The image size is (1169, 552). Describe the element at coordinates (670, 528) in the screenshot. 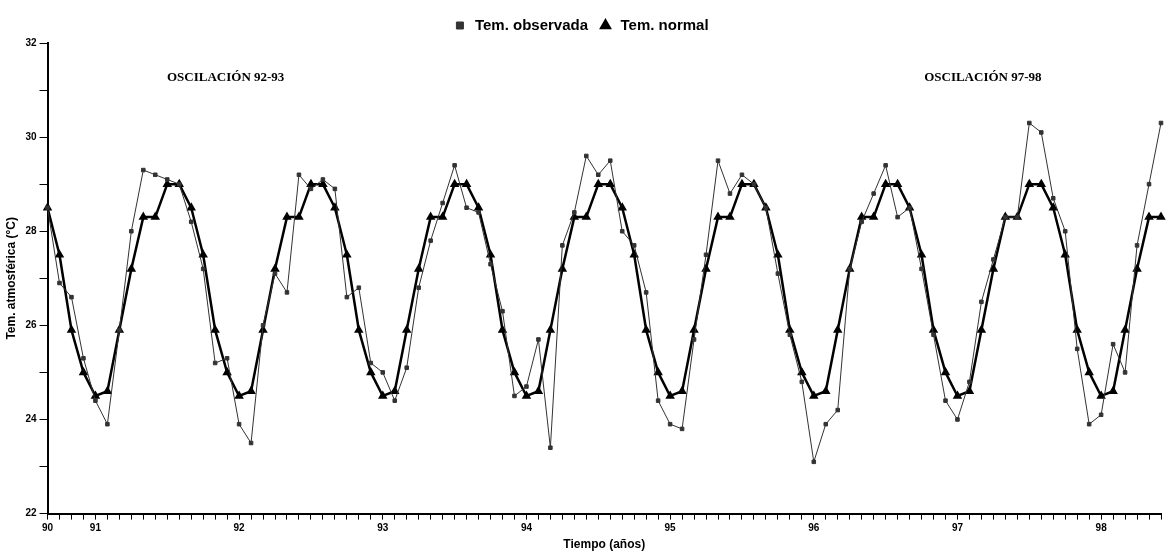

I see `x-tick-label: 95` at that location.